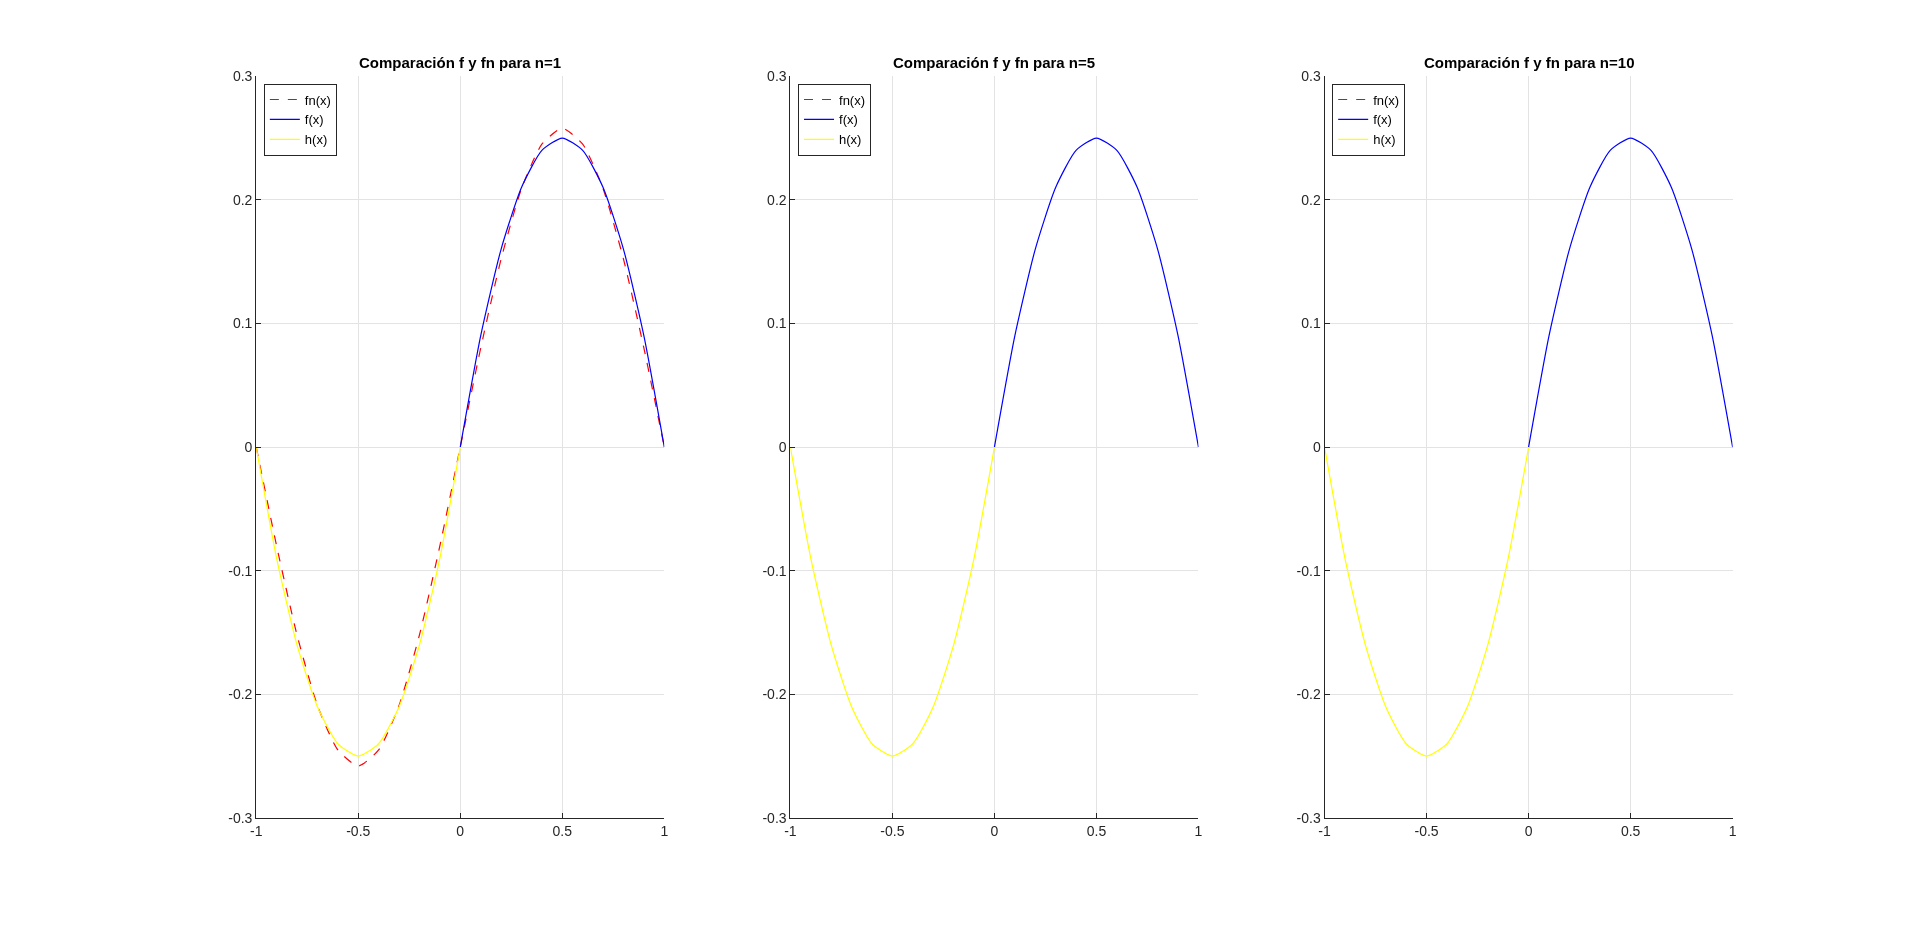  Describe the element at coordinates (460, 62) in the screenshot. I see `chart-title: Comparación f y fn para n=1` at that location.